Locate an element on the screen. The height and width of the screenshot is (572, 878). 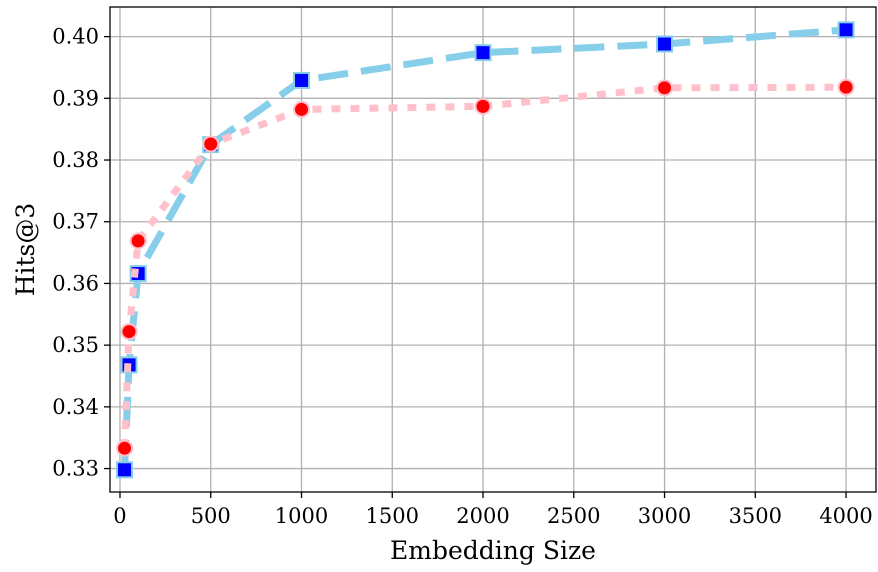
x-tick-label: 0 is located at coordinates (119, 516).